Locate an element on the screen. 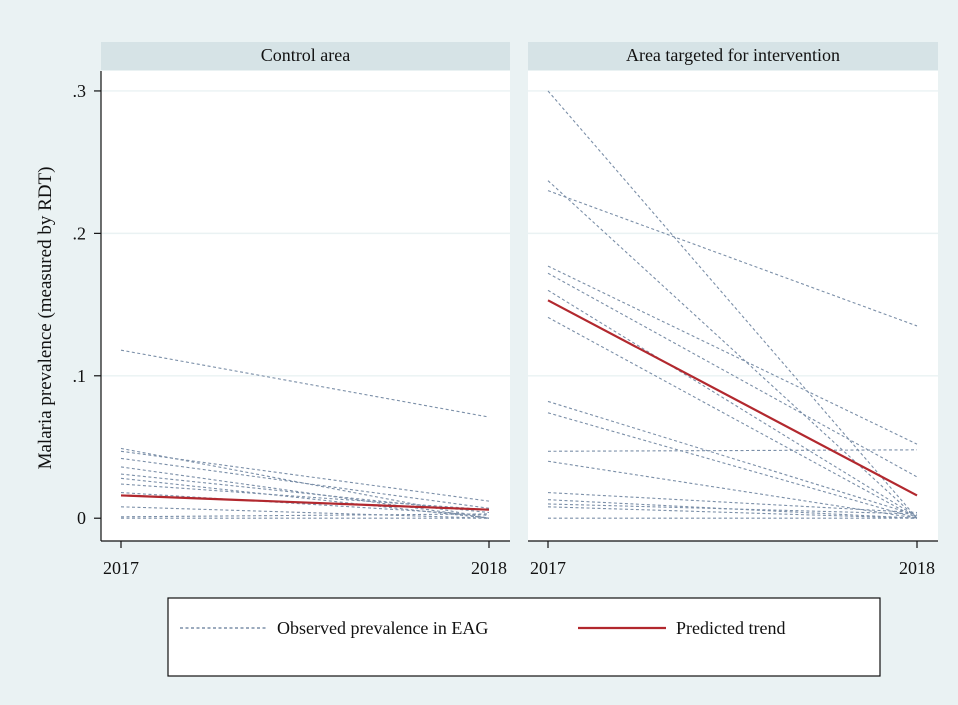  panel-title: Area targeted for intervention is located at coordinates (733, 55).